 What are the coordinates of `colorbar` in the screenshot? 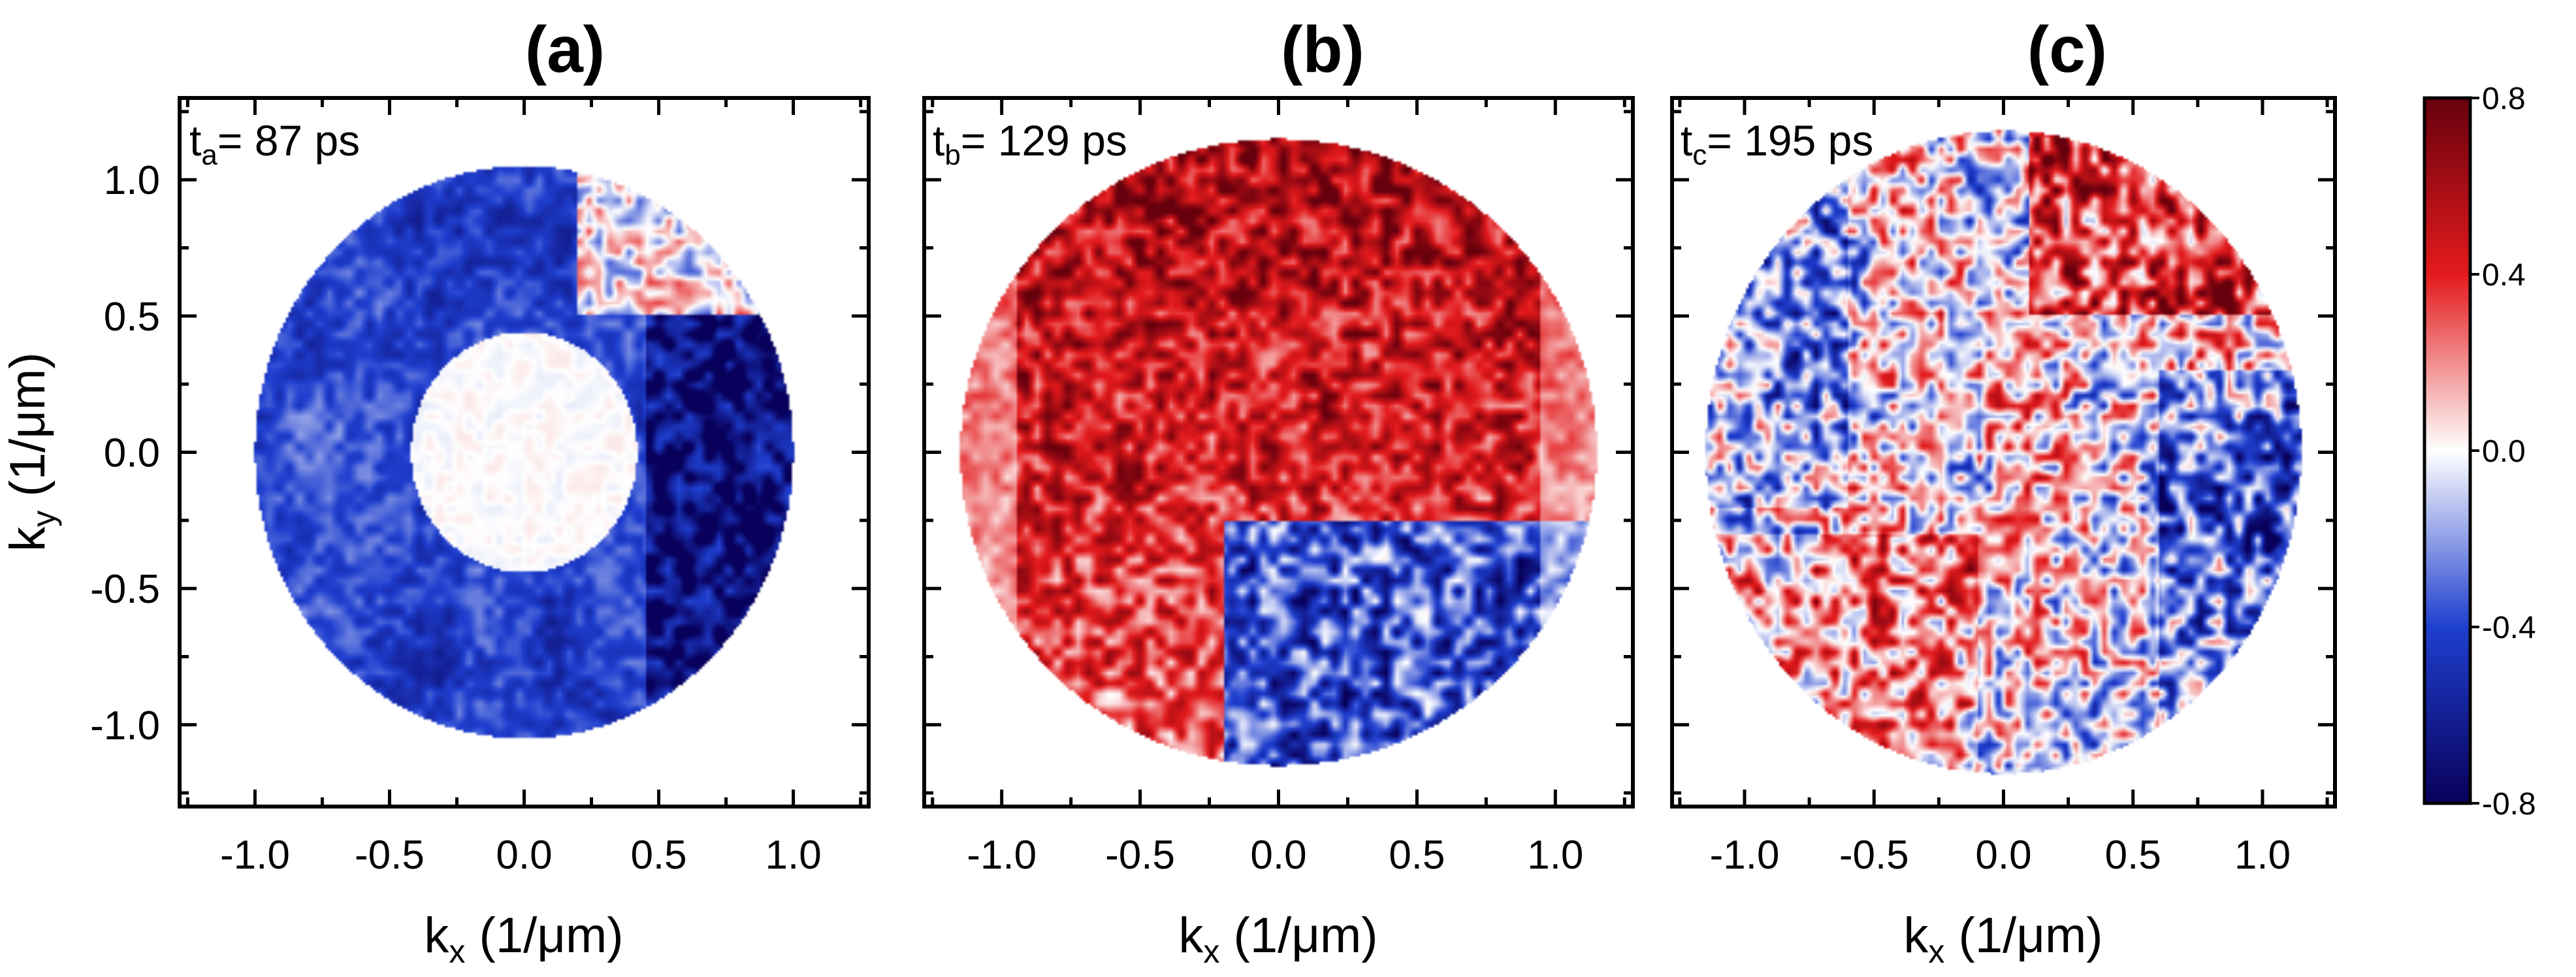 It's located at (2447, 450).